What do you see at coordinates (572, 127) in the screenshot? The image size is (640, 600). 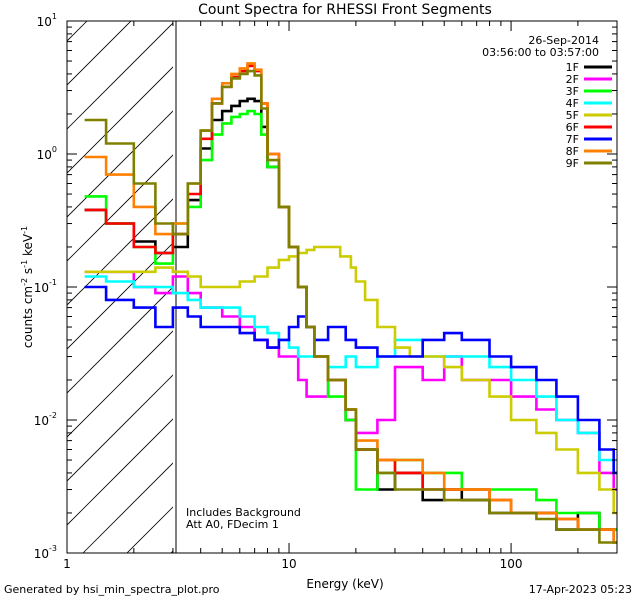 I see `legend-label-6F: 6F` at bounding box center [572, 127].